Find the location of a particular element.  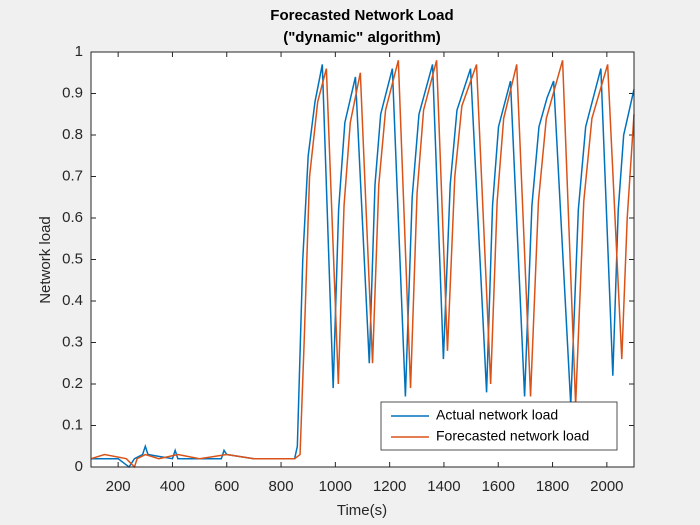

y-tick-label: 0.6 is located at coordinates (72, 217).